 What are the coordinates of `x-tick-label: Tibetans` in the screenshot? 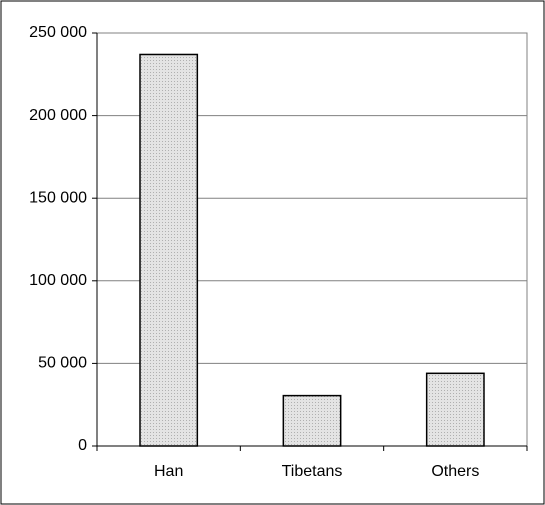 It's located at (312, 471).